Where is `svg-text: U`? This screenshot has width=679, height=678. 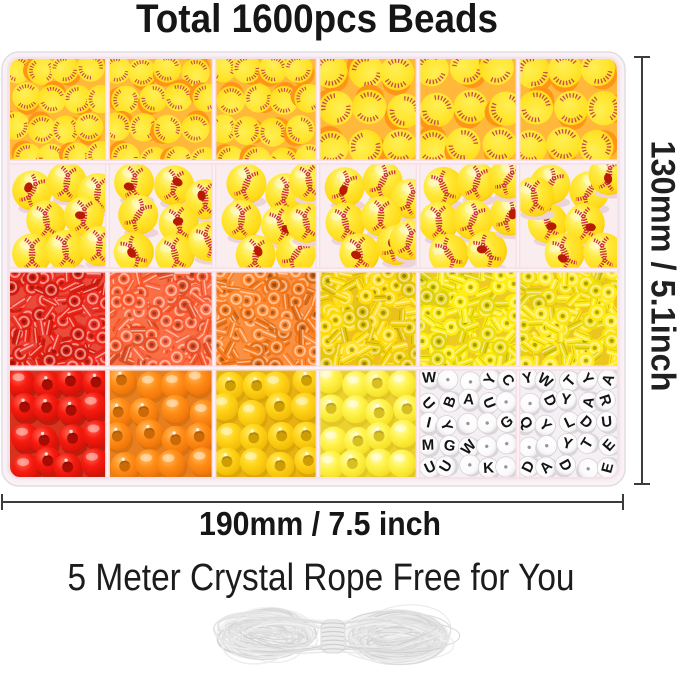 svg-text: U is located at coordinates (607, 422).